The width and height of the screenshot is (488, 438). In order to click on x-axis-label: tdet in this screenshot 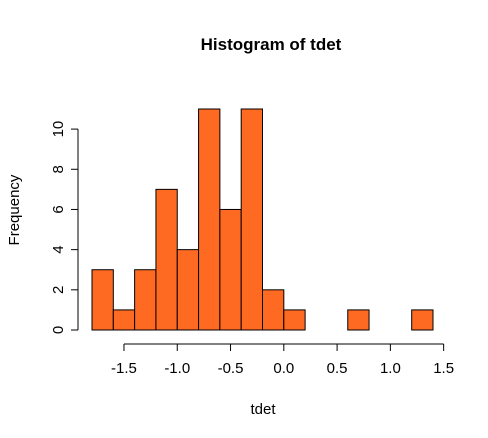, I will do `click(263, 409)`.